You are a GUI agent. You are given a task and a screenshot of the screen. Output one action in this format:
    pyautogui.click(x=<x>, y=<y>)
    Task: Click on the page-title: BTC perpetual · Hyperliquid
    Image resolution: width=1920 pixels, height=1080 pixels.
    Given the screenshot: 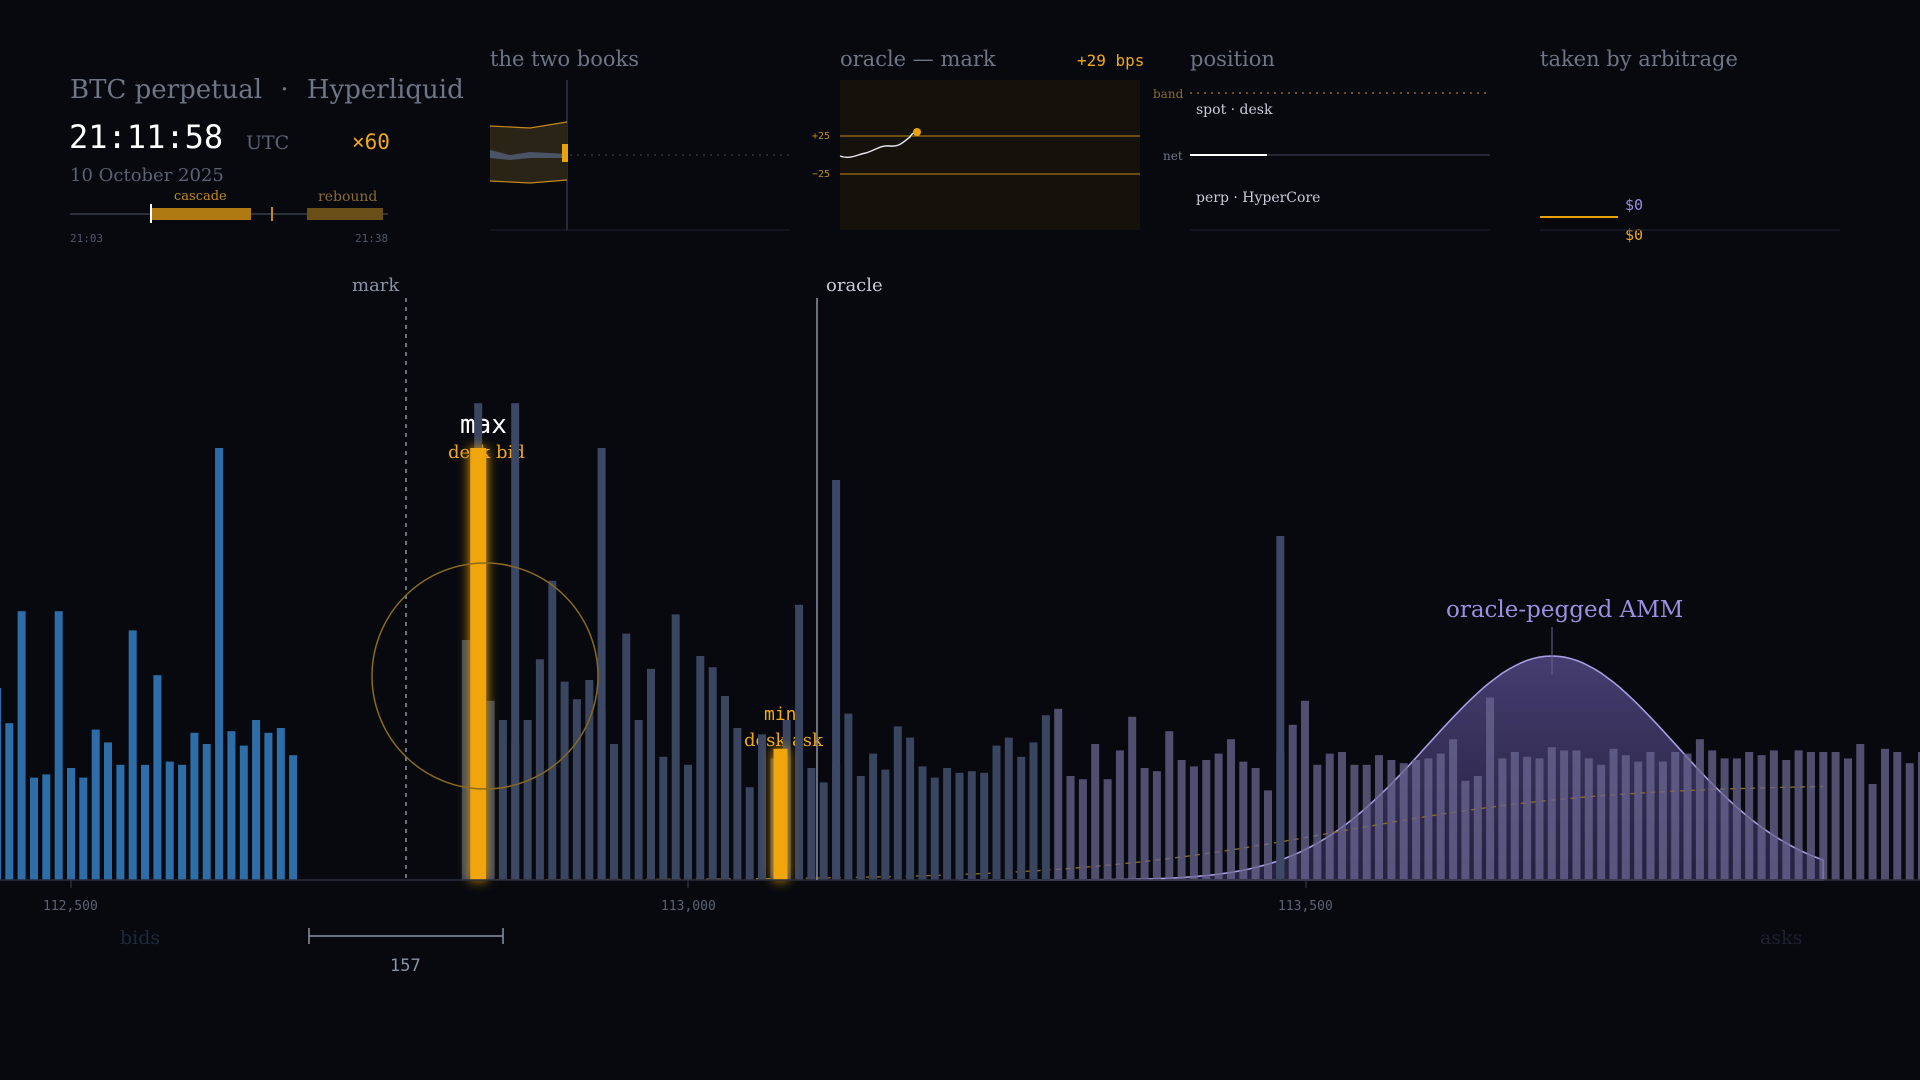 What is the action you would take?
    pyautogui.click(x=267, y=90)
    